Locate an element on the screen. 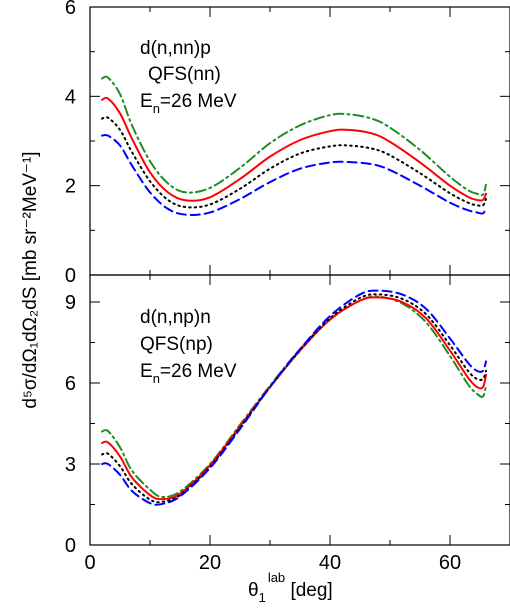  x-tick-label: 20 is located at coordinates (210, 563).